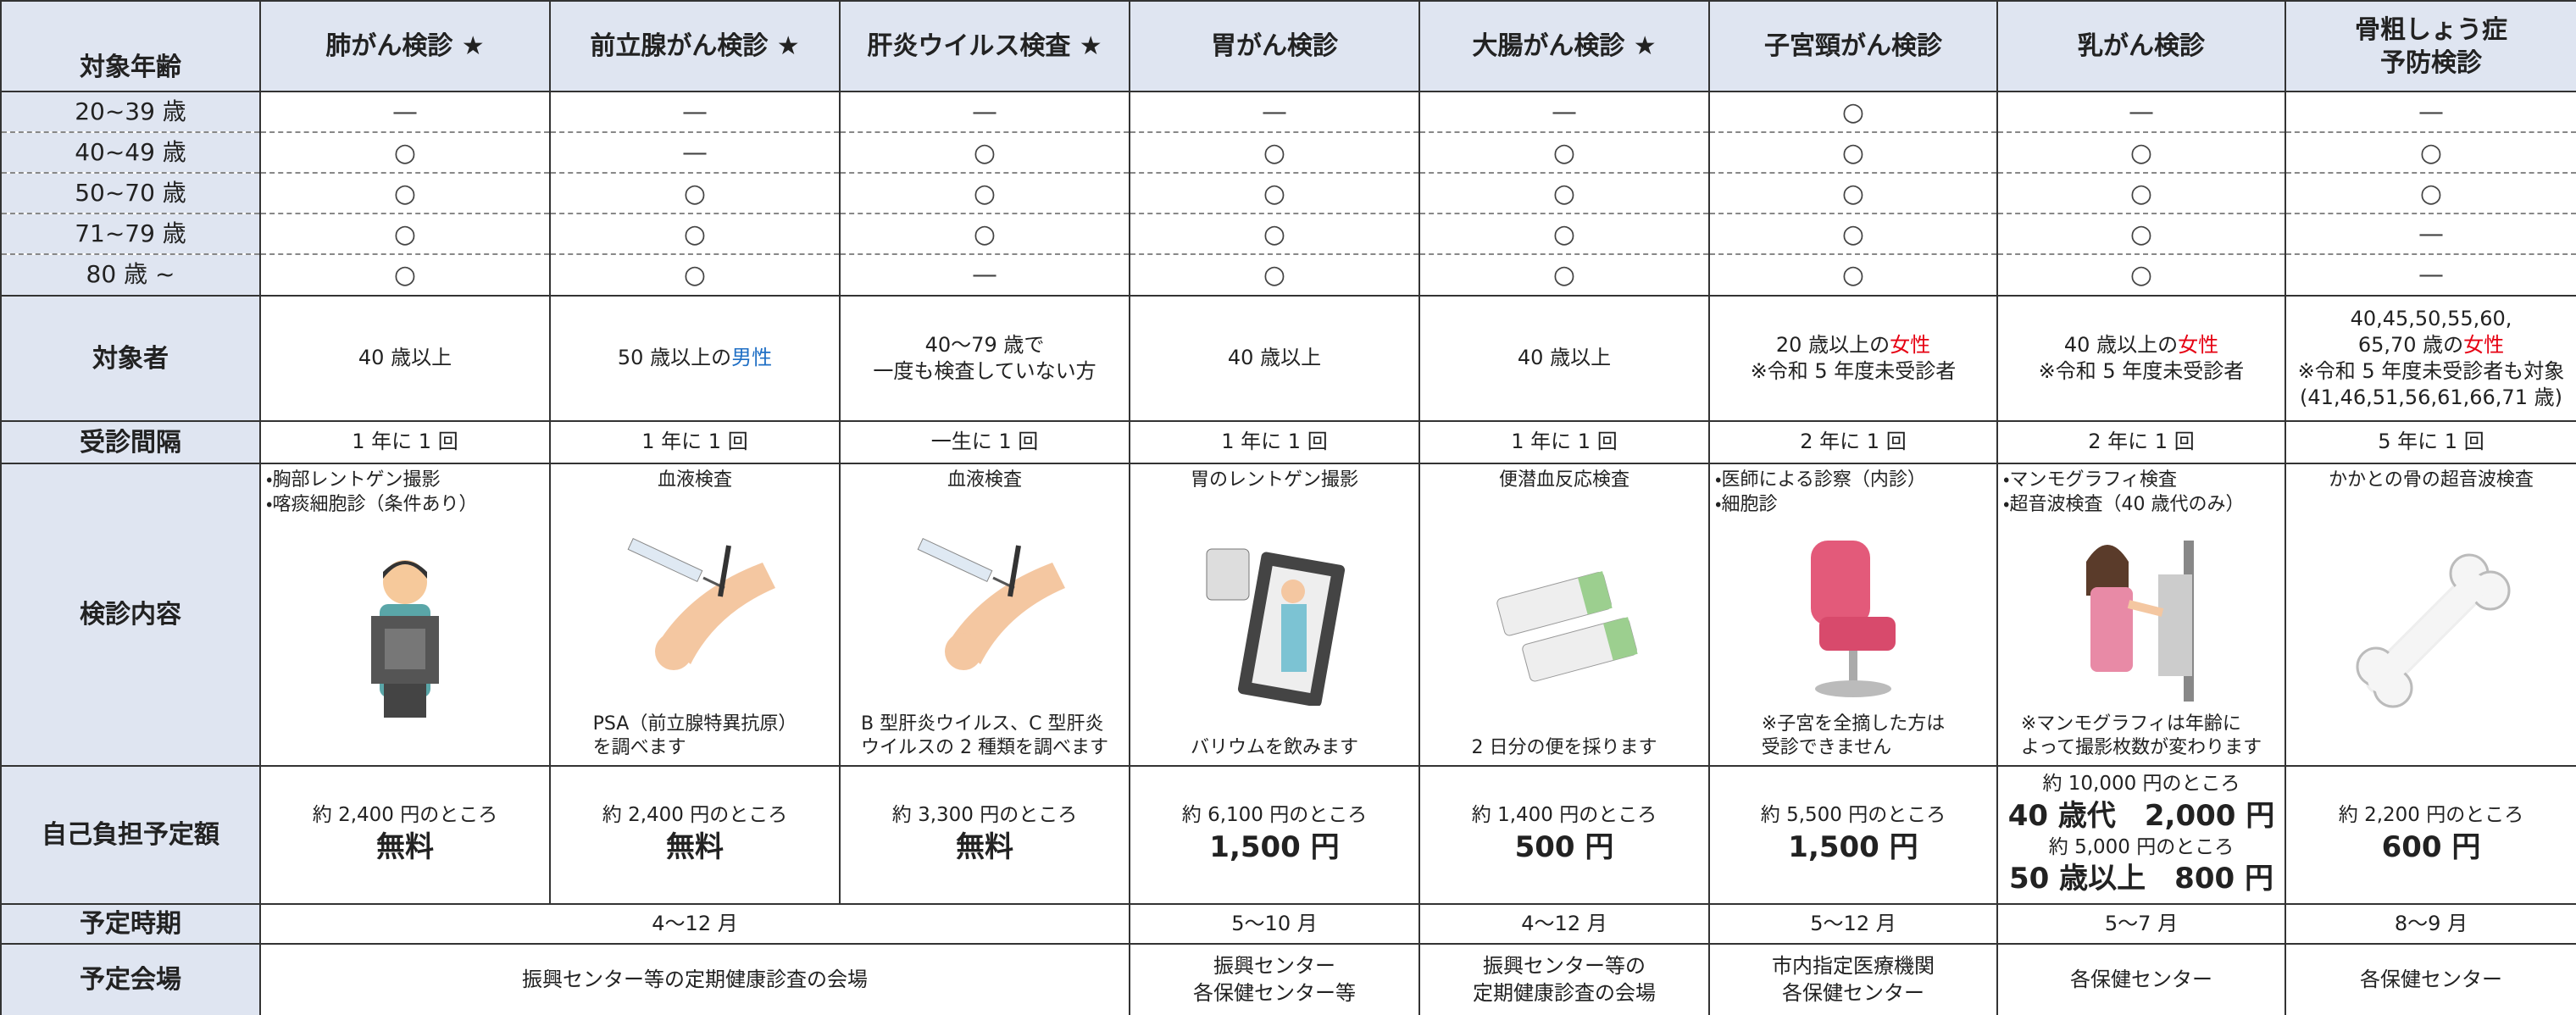 This screenshot has height=1015, width=2576. I want to click on text-segment: 40 歳以上, so click(405, 358).